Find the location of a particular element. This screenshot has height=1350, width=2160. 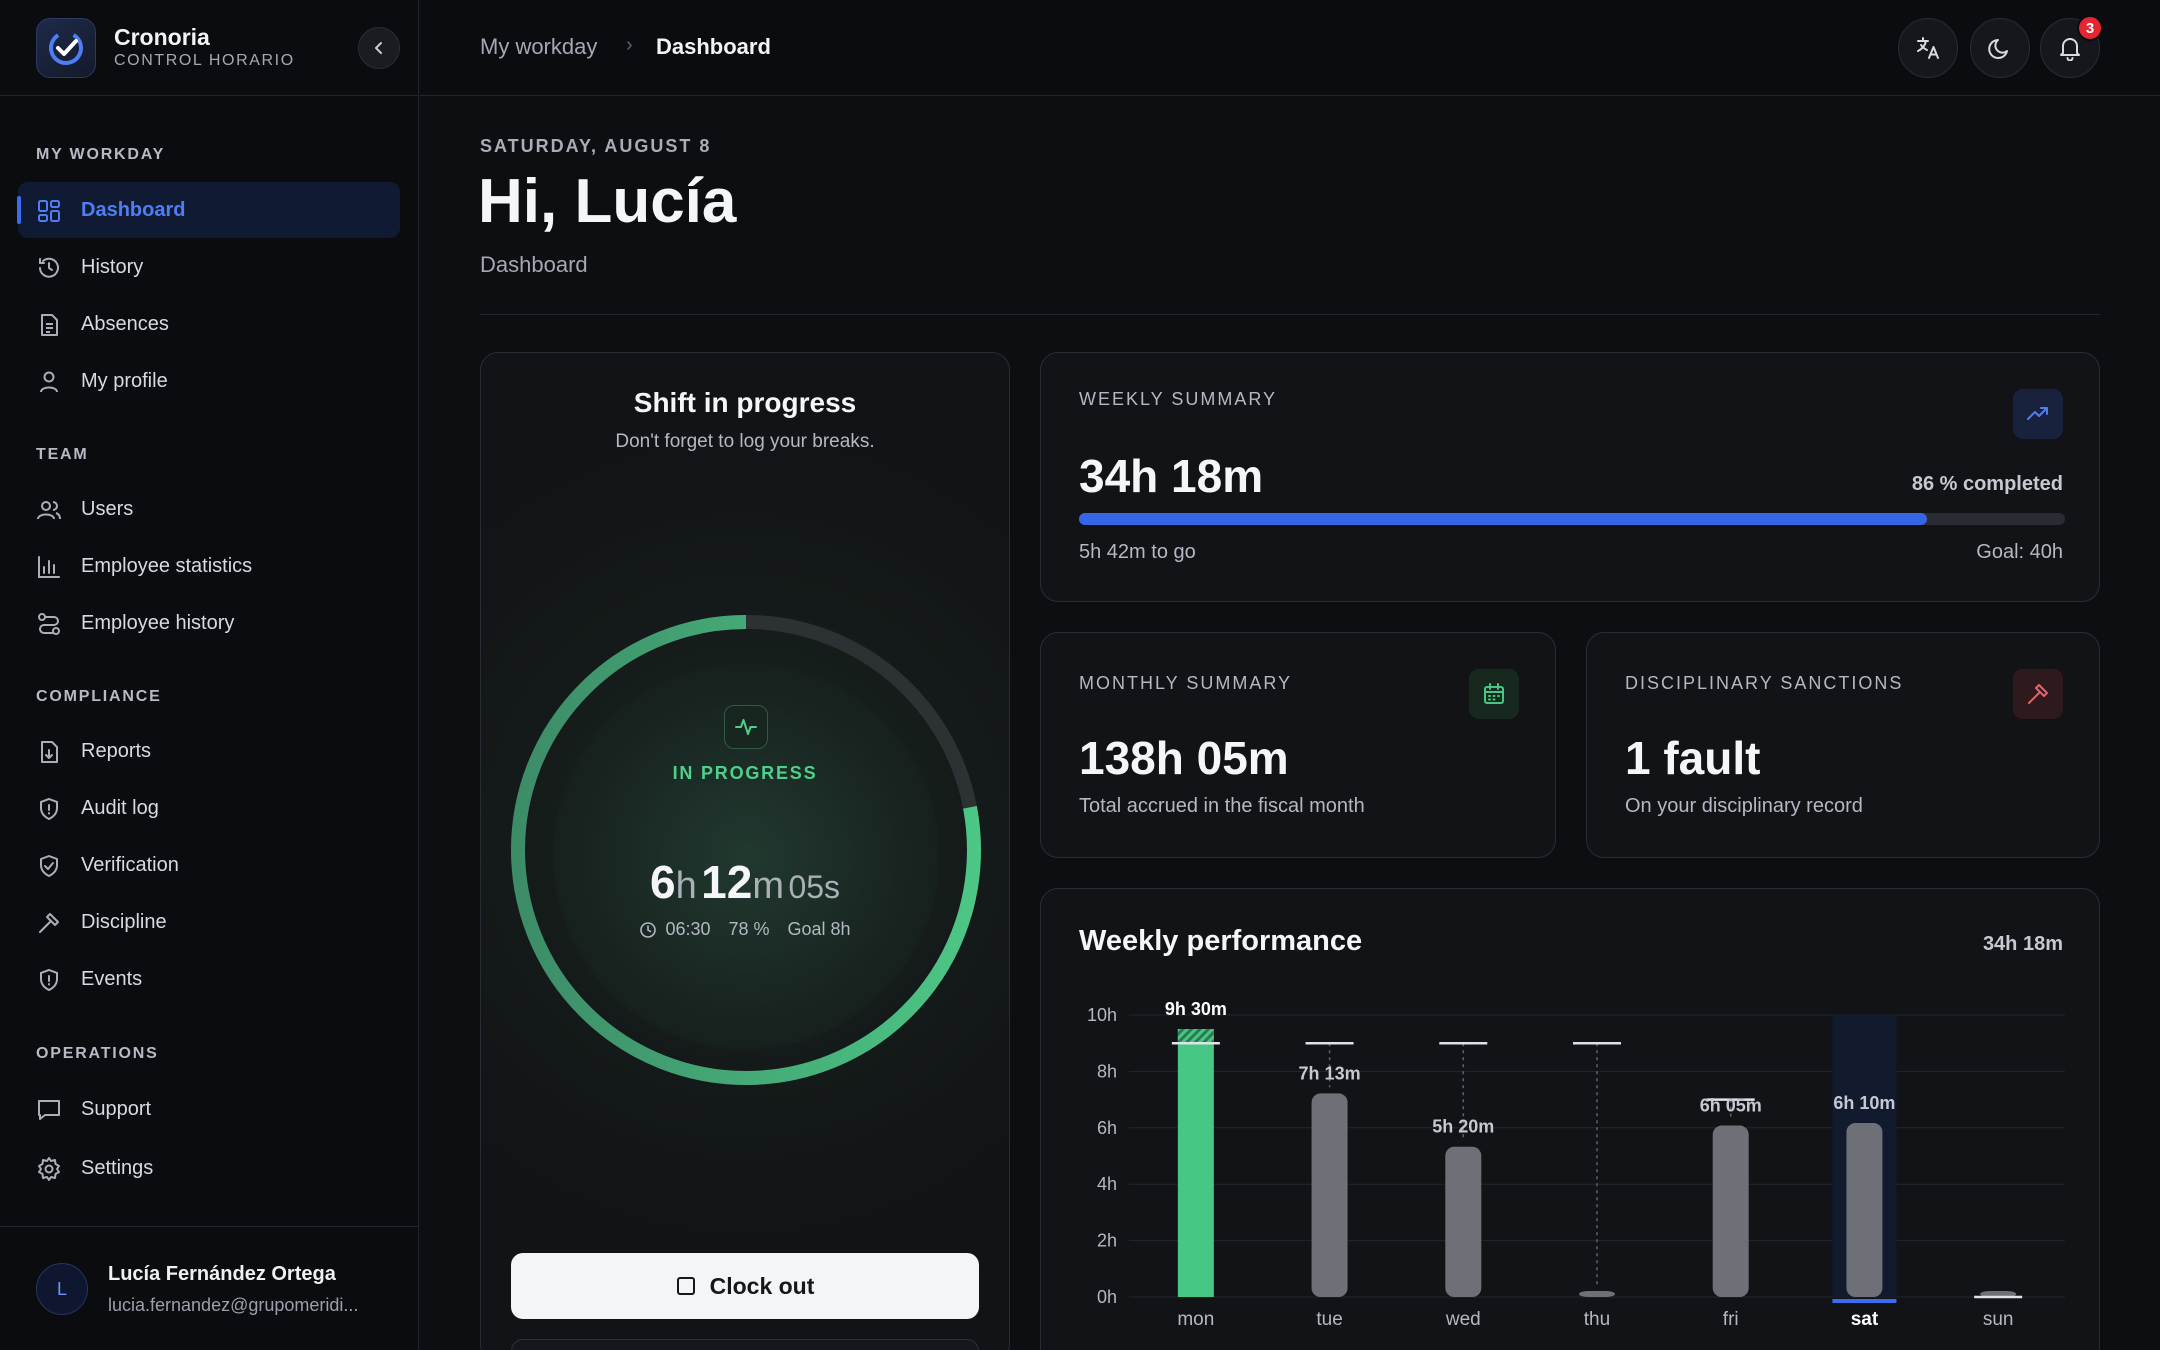

timer-minutes-unit: m is located at coordinates (768, 886).